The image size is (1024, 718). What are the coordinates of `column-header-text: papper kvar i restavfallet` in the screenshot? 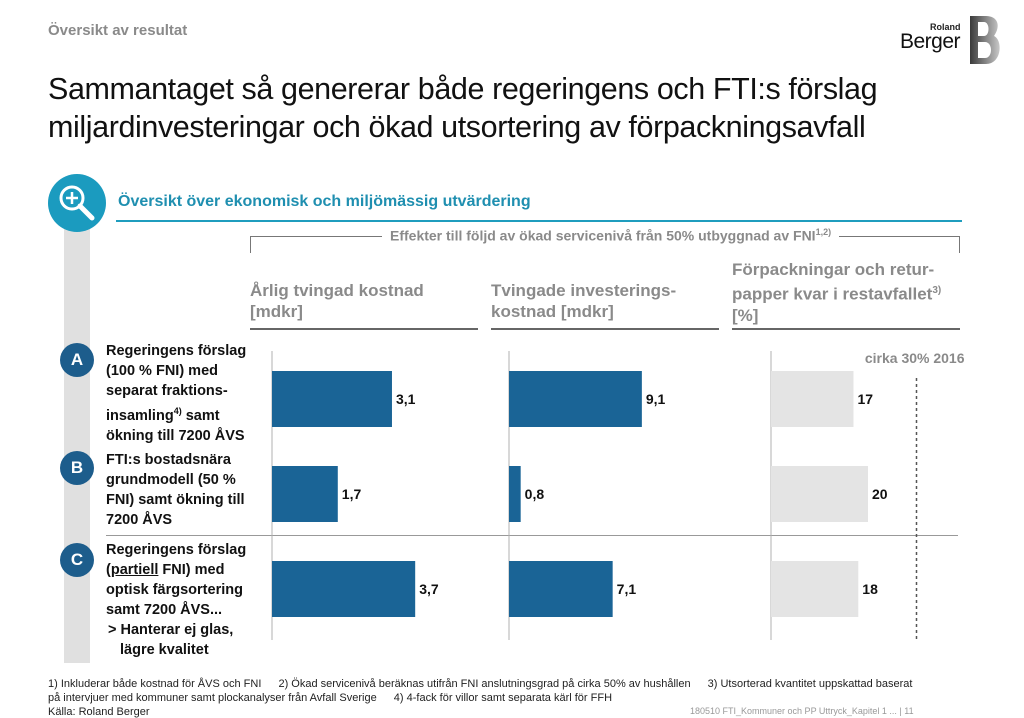 It's located at (832, 294).